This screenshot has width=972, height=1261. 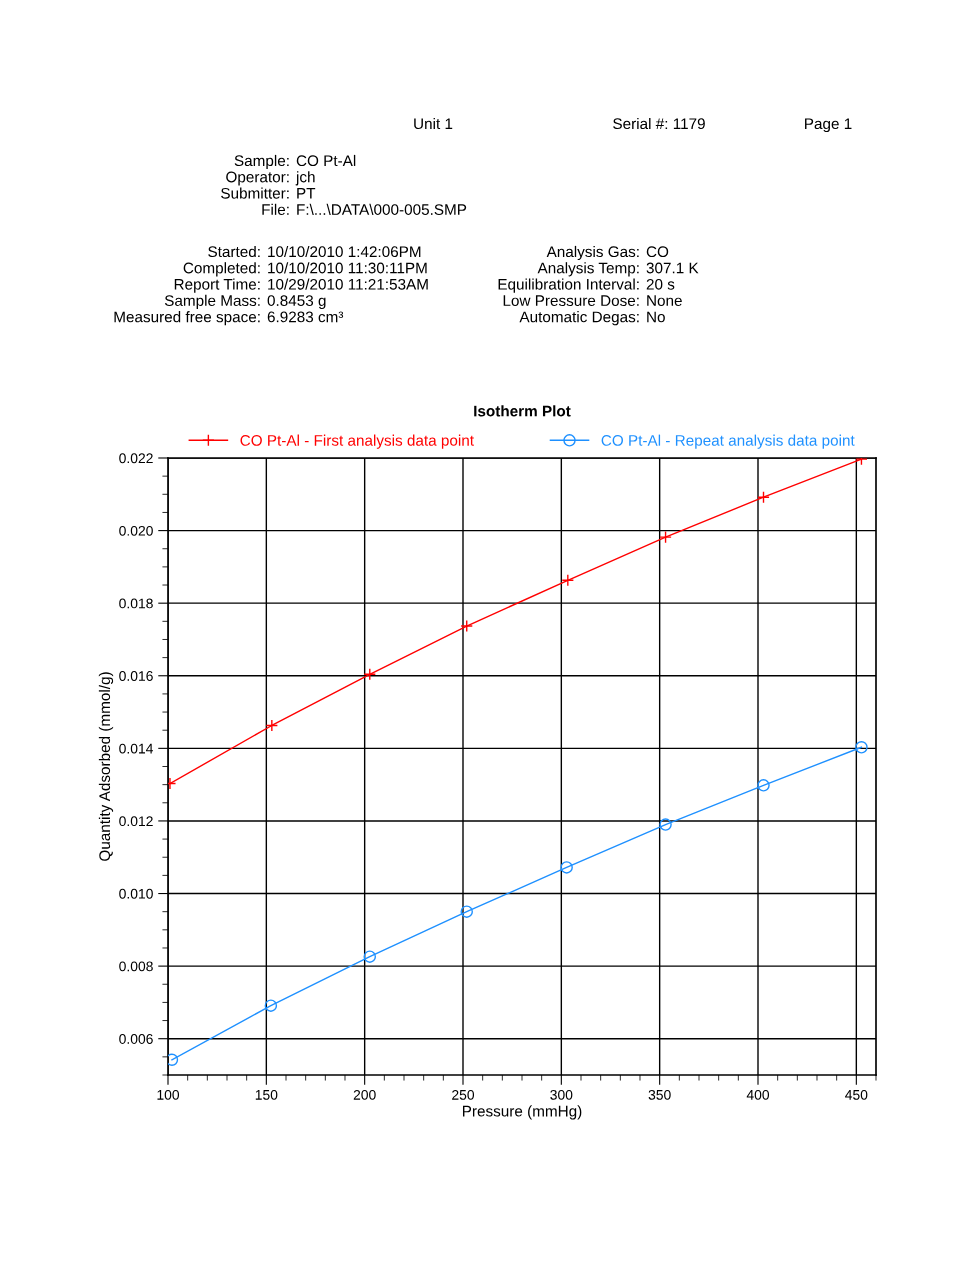 I want to click on x-tick-label: 450, so click(x=856, y=1094).